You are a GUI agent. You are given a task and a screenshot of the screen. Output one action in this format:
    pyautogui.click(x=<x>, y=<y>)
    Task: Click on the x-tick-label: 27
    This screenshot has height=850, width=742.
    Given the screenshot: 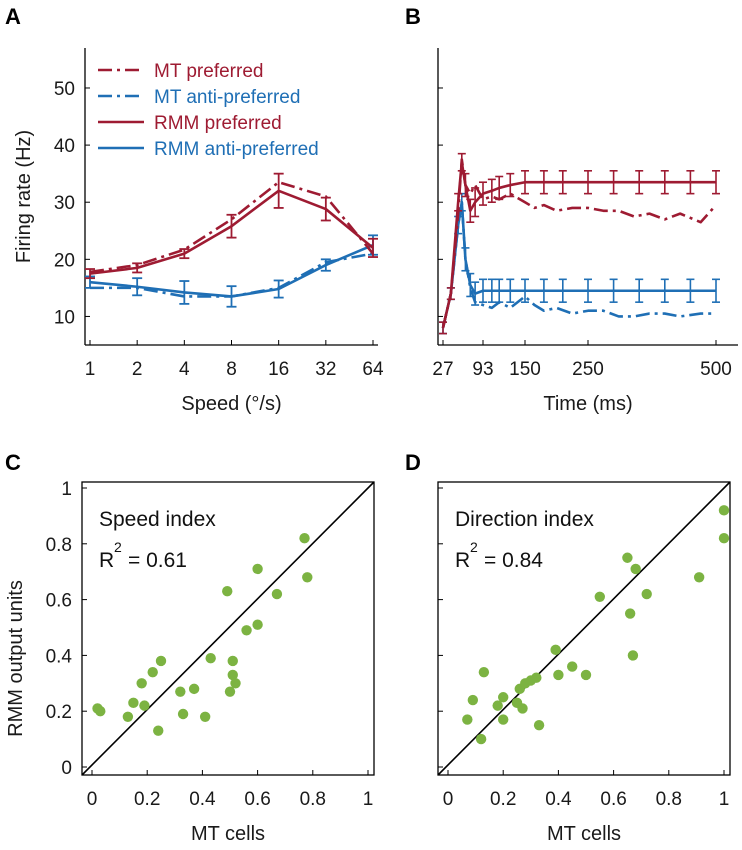 What is the action you would take?
    pyautogui.click(x=442, y=369)
    